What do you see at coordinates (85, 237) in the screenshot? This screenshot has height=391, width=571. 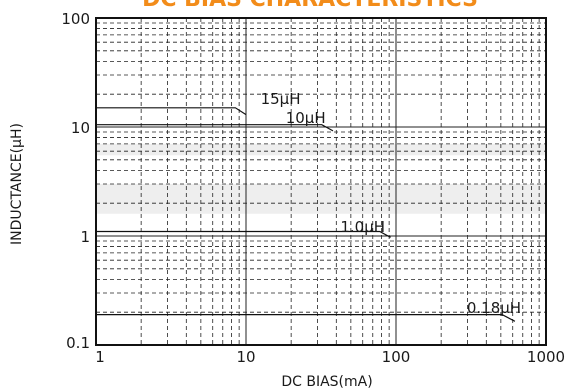 I see `y-tick-label: 1` at bounding box center [85, 237].